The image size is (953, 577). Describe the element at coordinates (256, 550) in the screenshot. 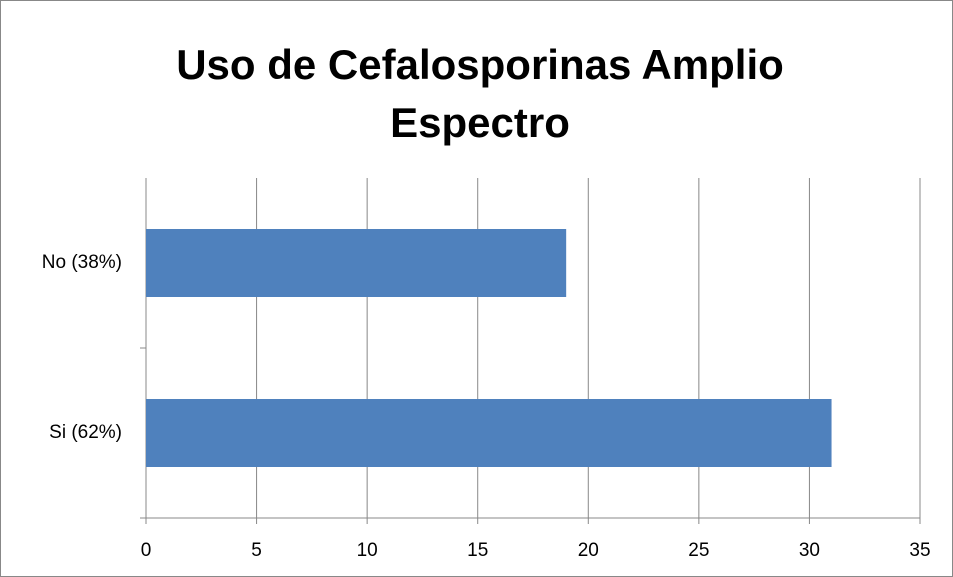

I see `x-tick-label: 5` at that location.